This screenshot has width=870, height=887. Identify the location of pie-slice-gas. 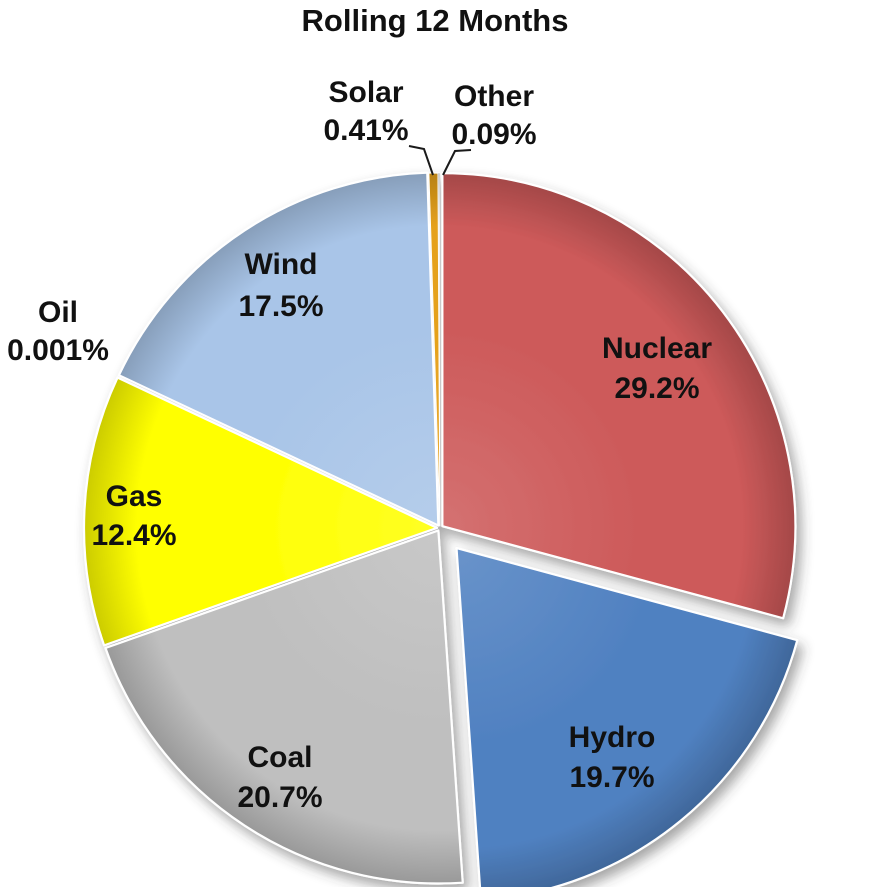
(260, 511).